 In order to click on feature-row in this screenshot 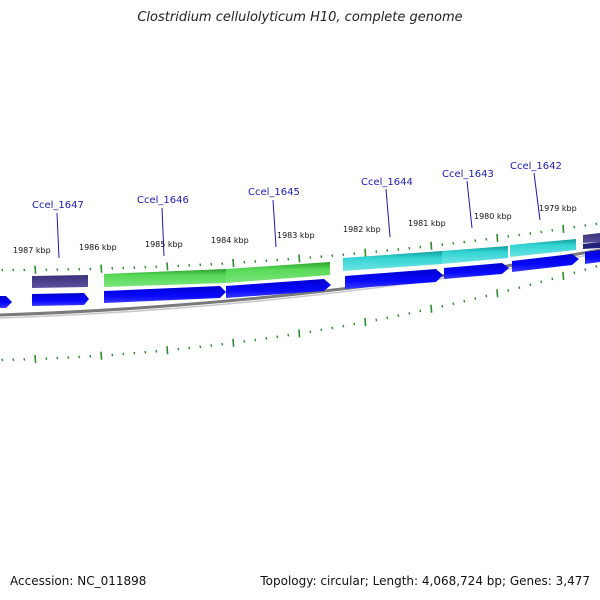, I will do `click(316, 260)`.